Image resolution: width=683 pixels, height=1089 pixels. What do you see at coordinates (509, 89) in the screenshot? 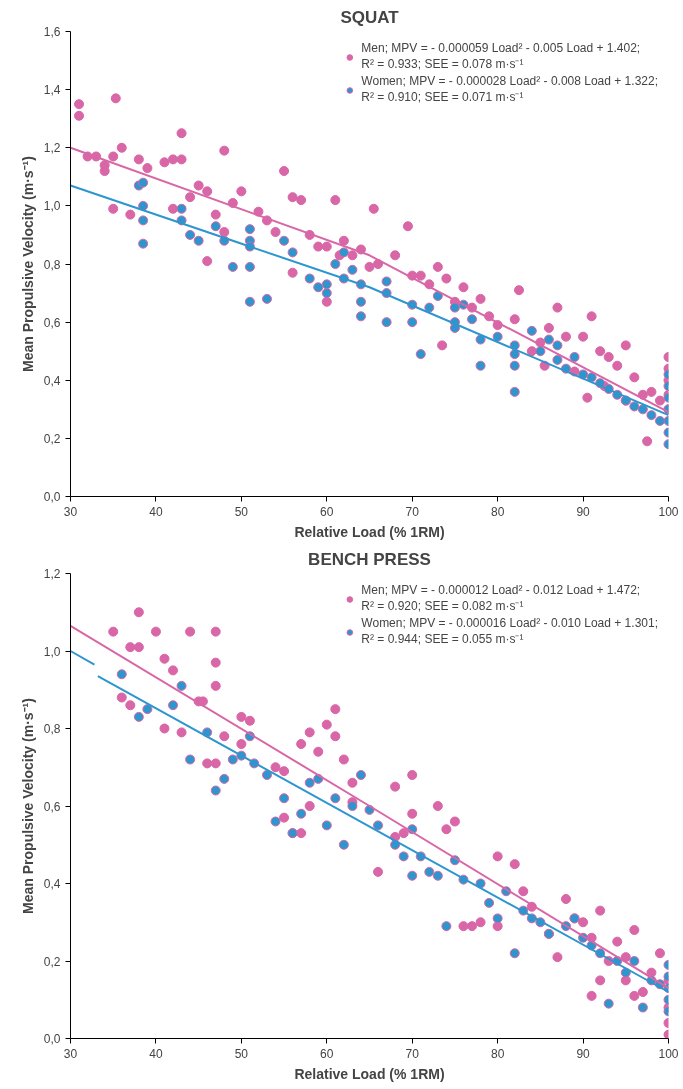
I see `legend-label: Women; MPV = - 0.000028 Load² - 0.008 Load + 1.322; R² = 0.910; SEE = 0.071 m·s⁻¹` at bounding box center [509, 89].